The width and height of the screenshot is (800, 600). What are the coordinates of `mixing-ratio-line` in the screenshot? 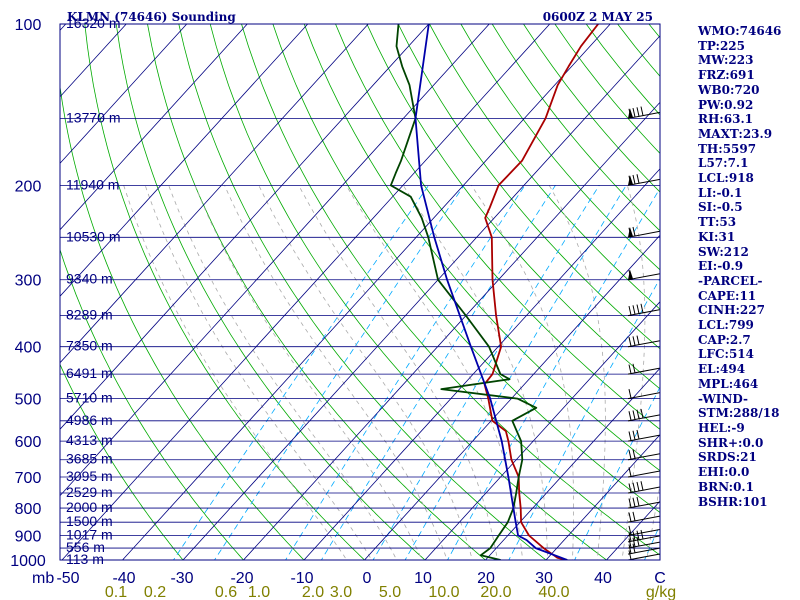 It's located at (584, 418).